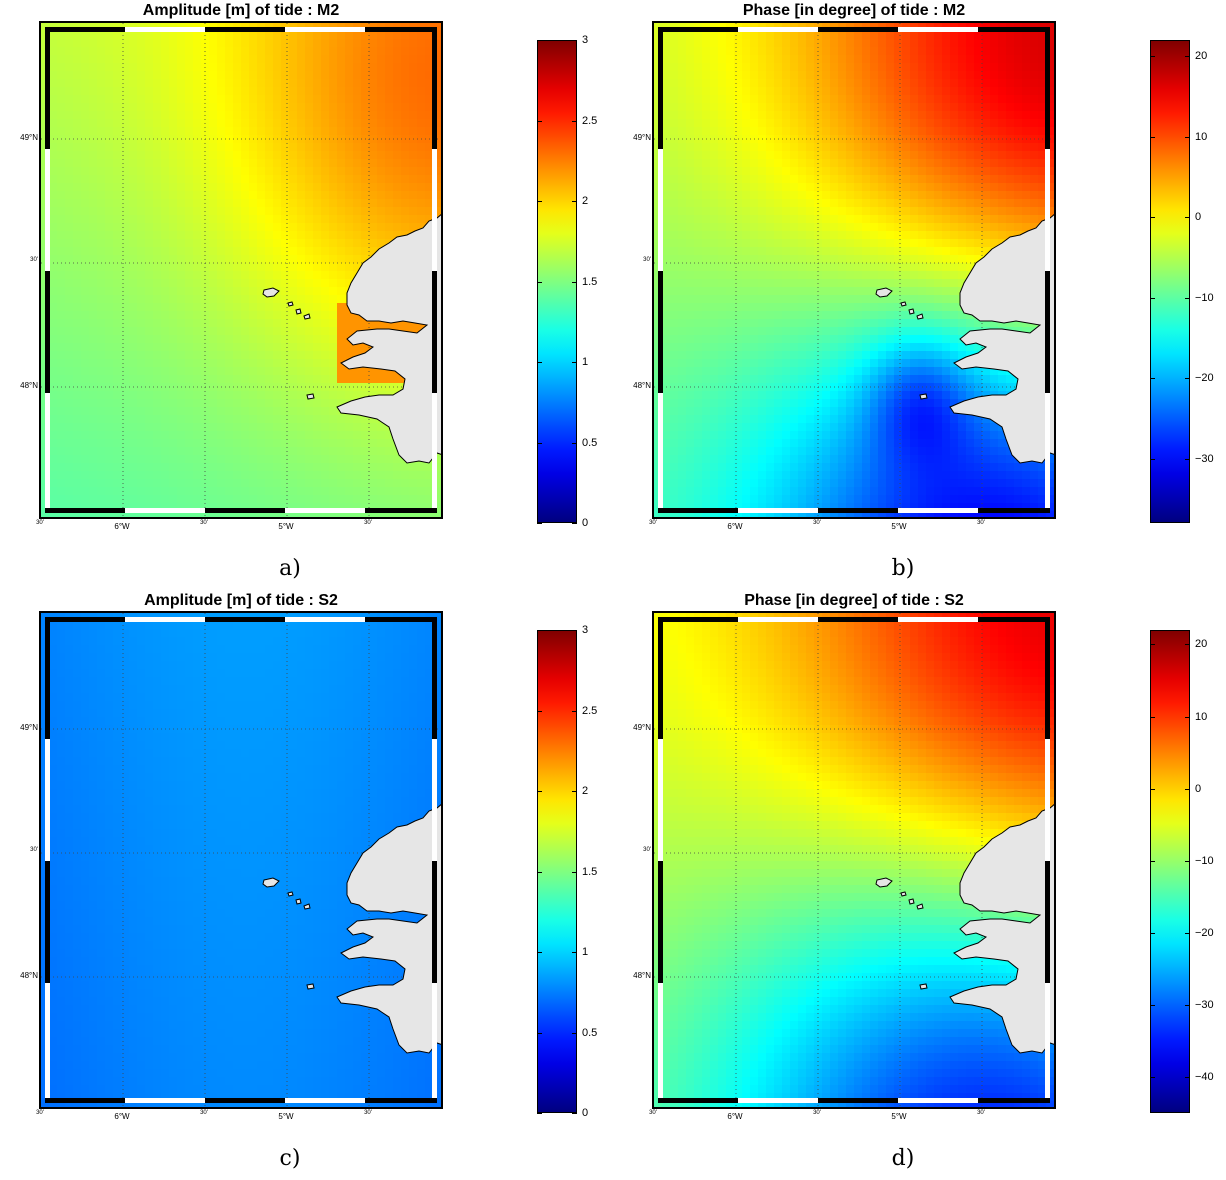 Image resolution: width=1226 pixels, height=1180 pixels. What do you see at coordinates (1201, 136) in the screenshot?
I see `colorbar-tick-label: 10` at bounding box center [1201, 136].